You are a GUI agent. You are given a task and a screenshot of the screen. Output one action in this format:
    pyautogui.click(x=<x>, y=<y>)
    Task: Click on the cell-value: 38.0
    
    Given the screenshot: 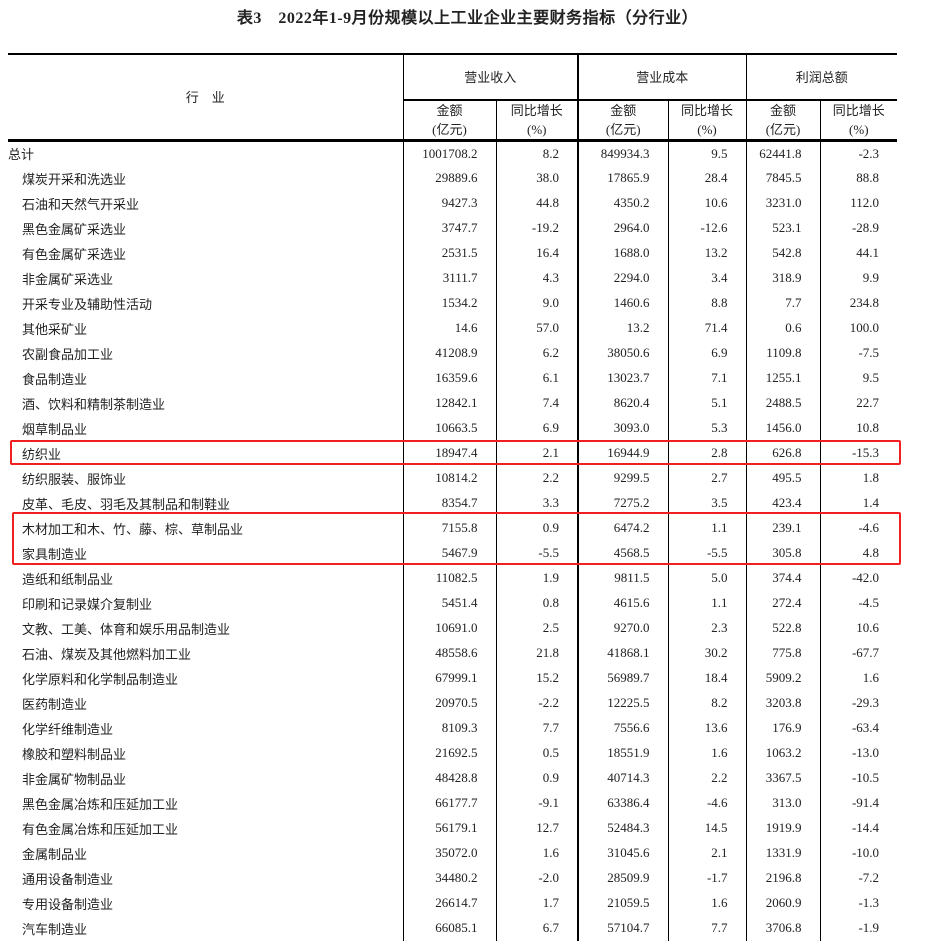 What is the action you would take?
    pyautogui.click(x=537, y=178)
    